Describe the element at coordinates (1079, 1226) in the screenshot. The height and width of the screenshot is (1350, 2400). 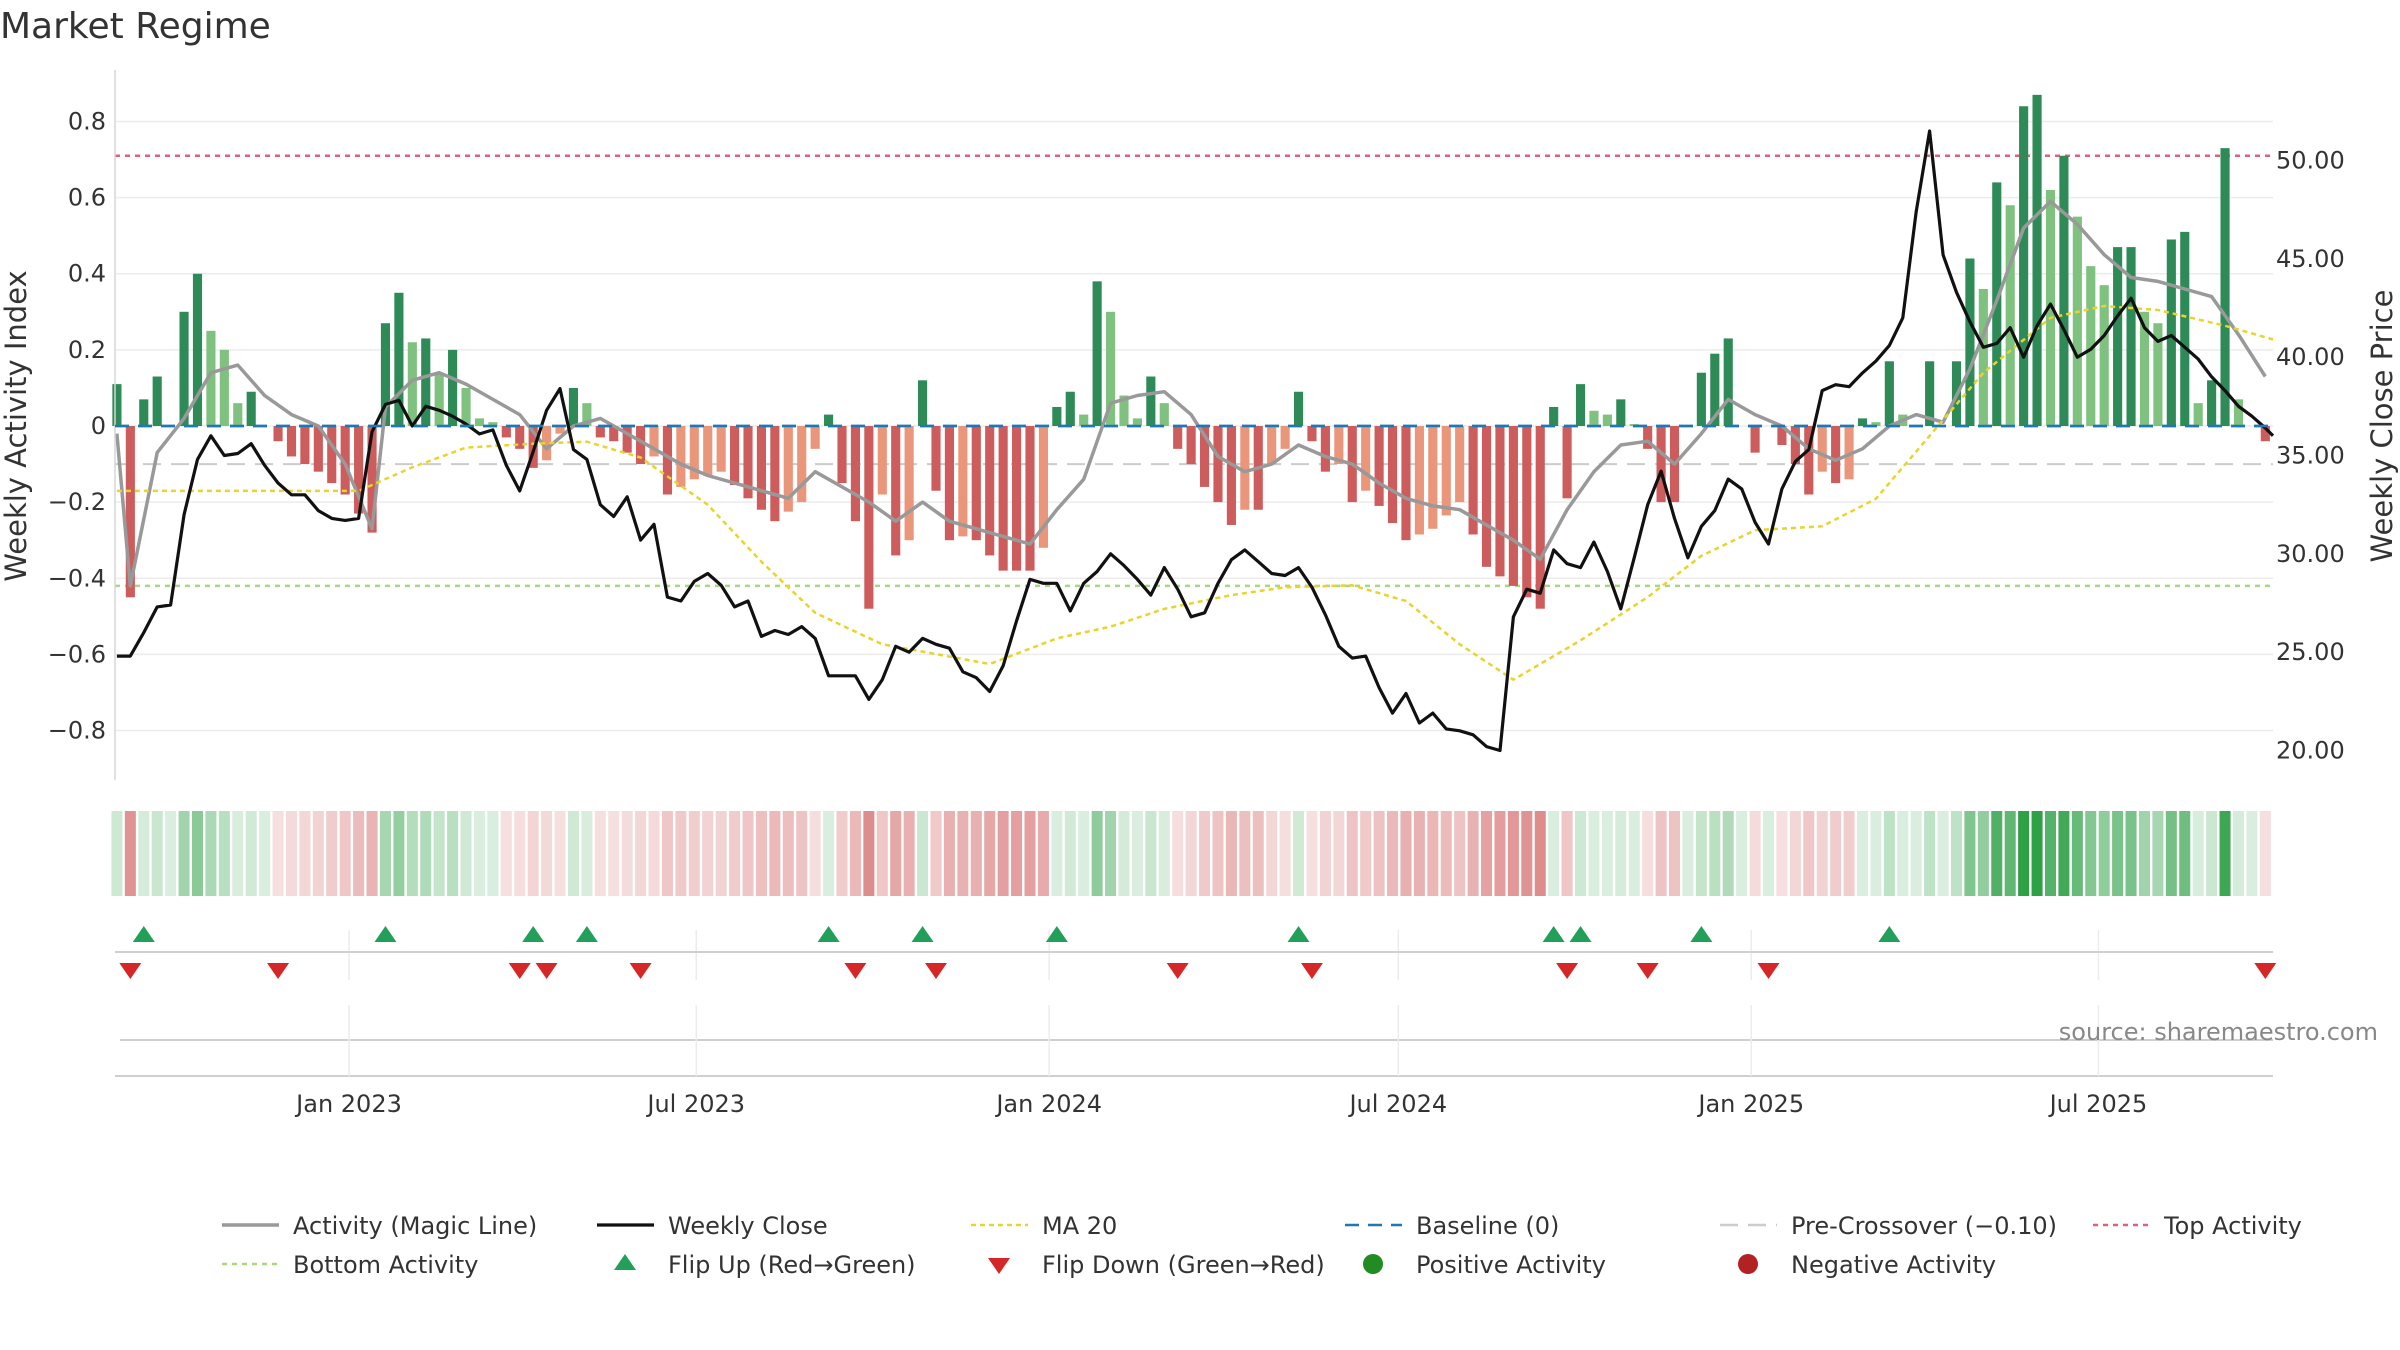
I see `legend-label: MA 20` at that location.